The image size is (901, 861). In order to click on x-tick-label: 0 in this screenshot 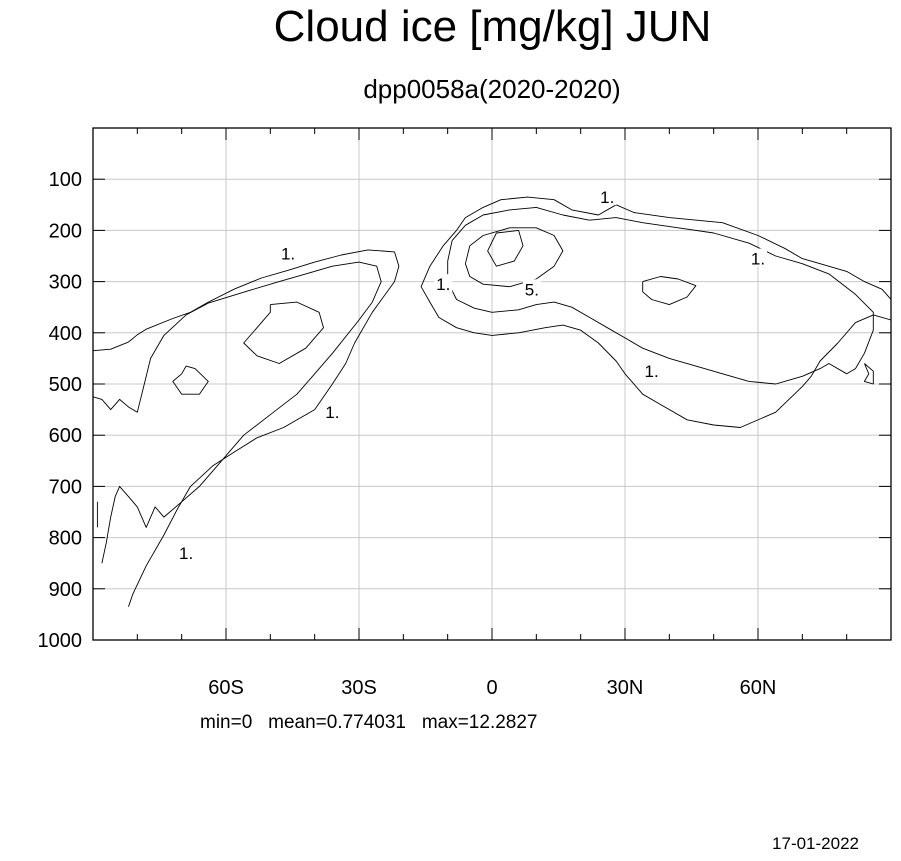, I will do `click(491, 688)`.